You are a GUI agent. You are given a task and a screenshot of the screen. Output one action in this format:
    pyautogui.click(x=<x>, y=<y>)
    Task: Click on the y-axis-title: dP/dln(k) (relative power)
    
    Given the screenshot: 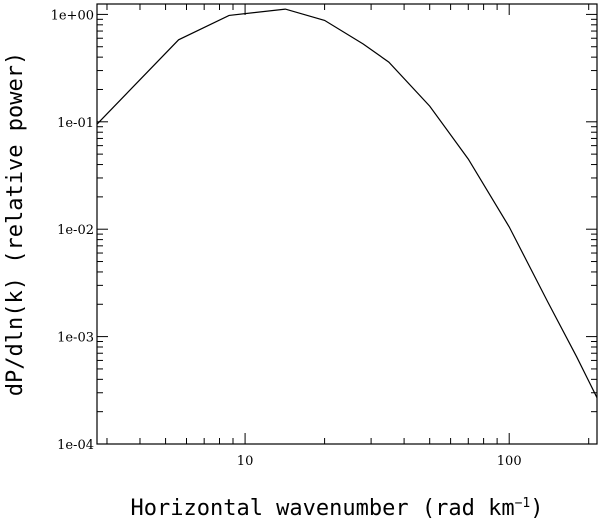 What is the action you would take?
    pyautogui.click(x=15, y=224)
    